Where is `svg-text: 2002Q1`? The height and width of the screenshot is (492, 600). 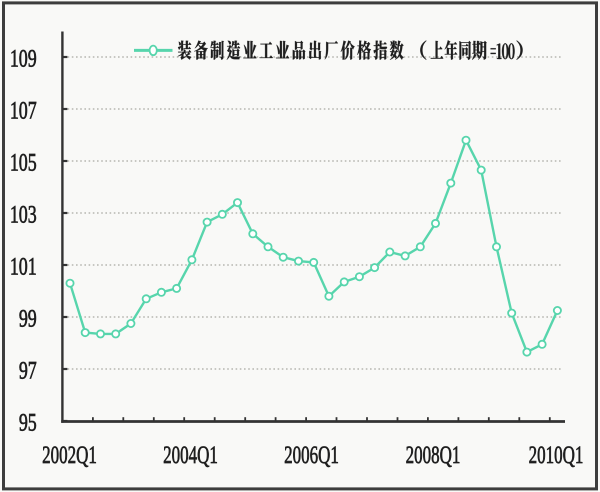 svg-text: 2002Q1 is located at coordinates (69, 455).